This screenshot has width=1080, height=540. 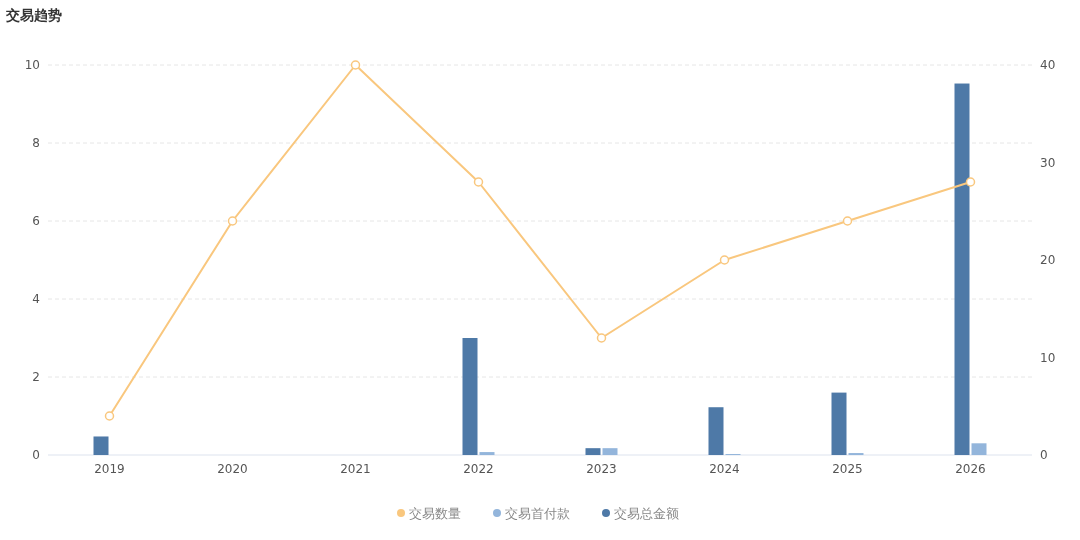 I want to click on y-tick-label: 2, so click(x=36, y=377).